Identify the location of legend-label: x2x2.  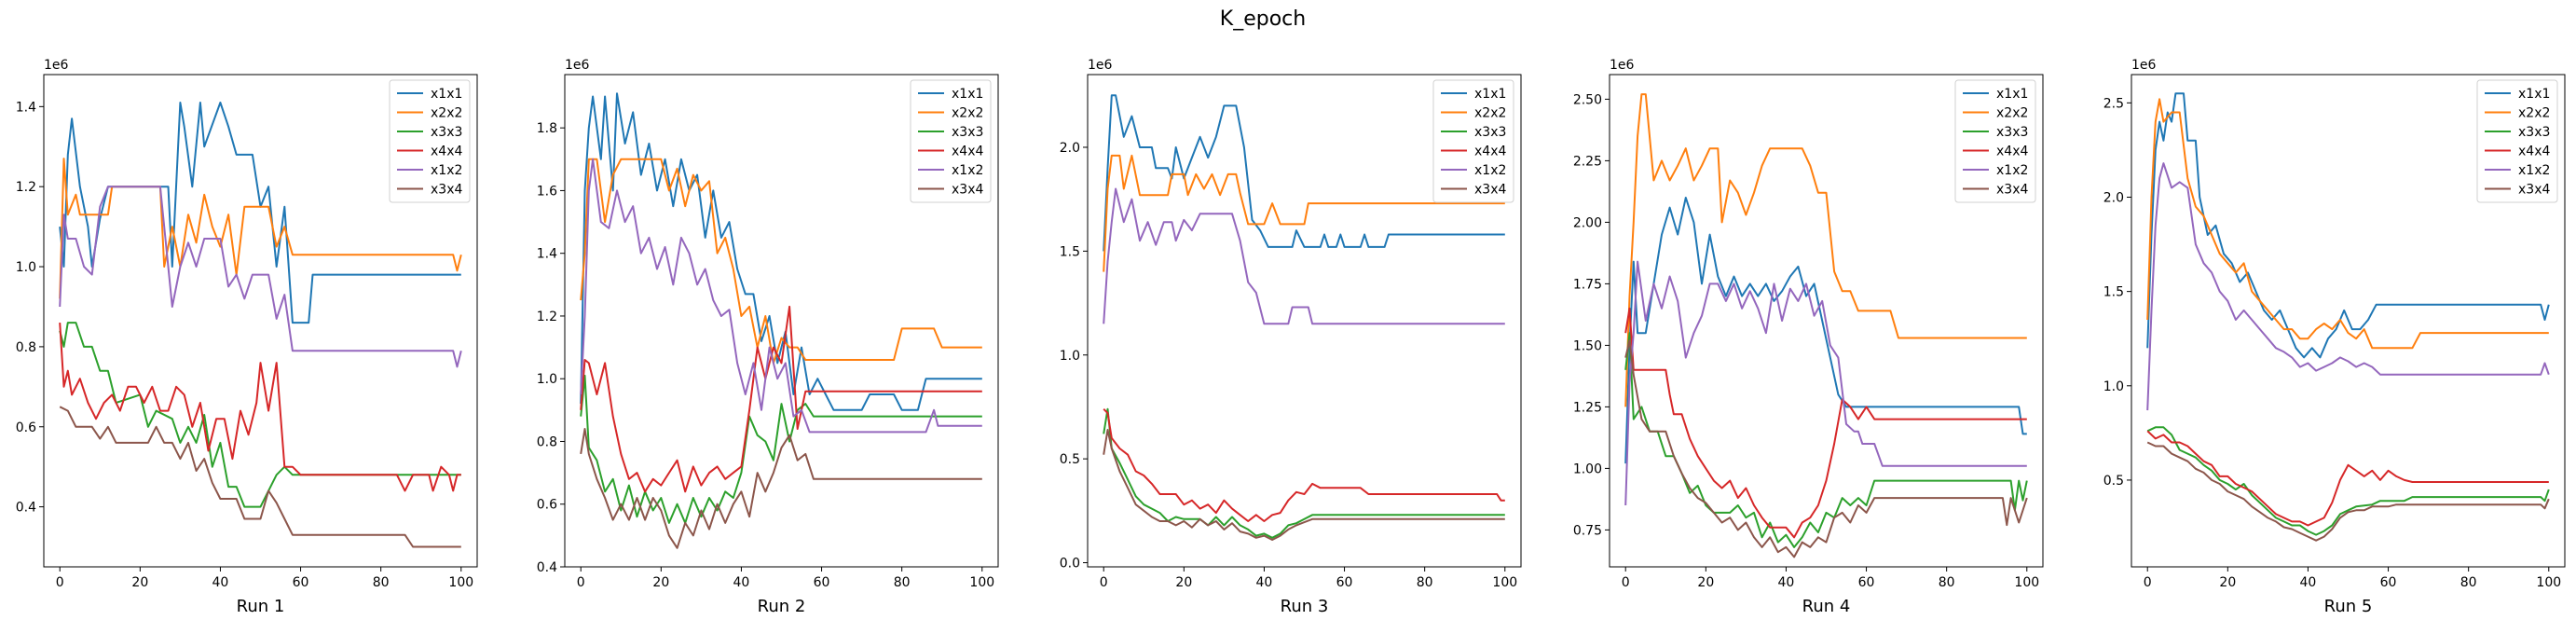
(1490, 113).